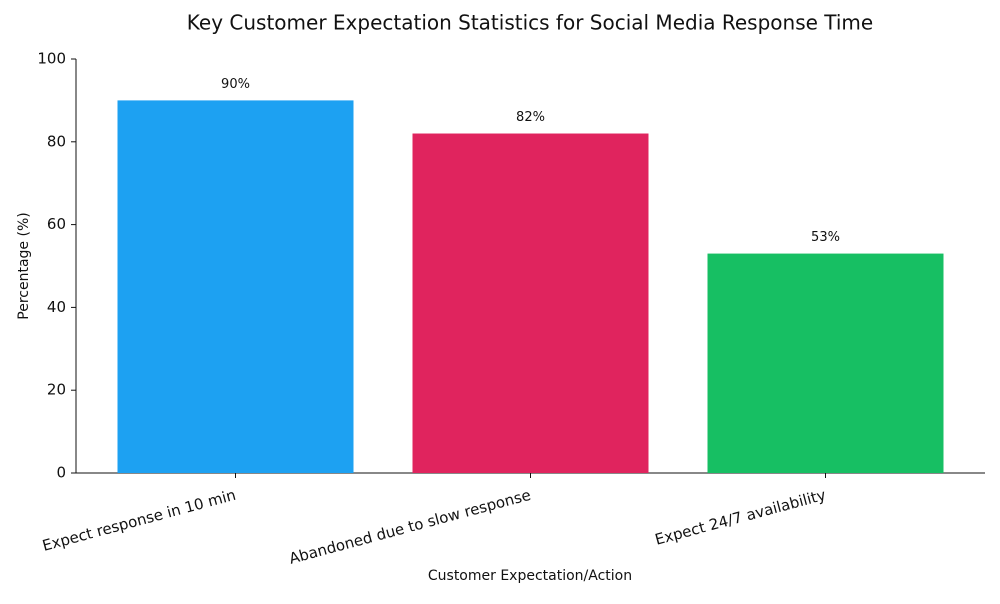  Describe the element at coordinates (56, 224) in the screenshot. I see `y-tick-label: 60` at that location.